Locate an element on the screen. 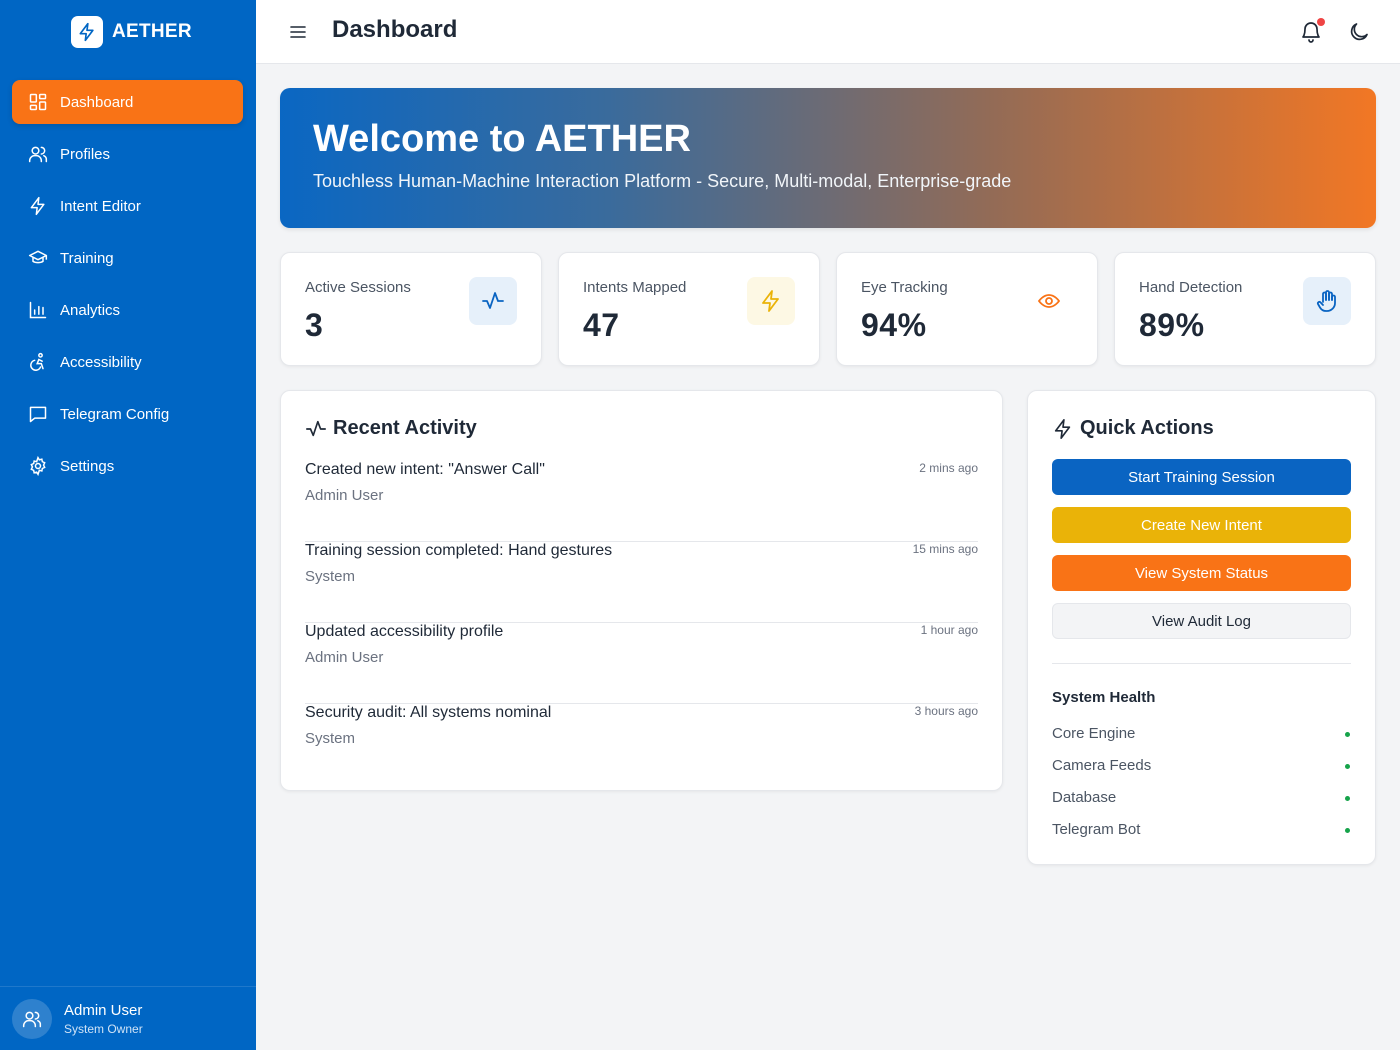 This screenshot has width=1400, height=1050. stat-card-eye-tracking: Eye Tracking 94% is located at coordinates (967, 309).